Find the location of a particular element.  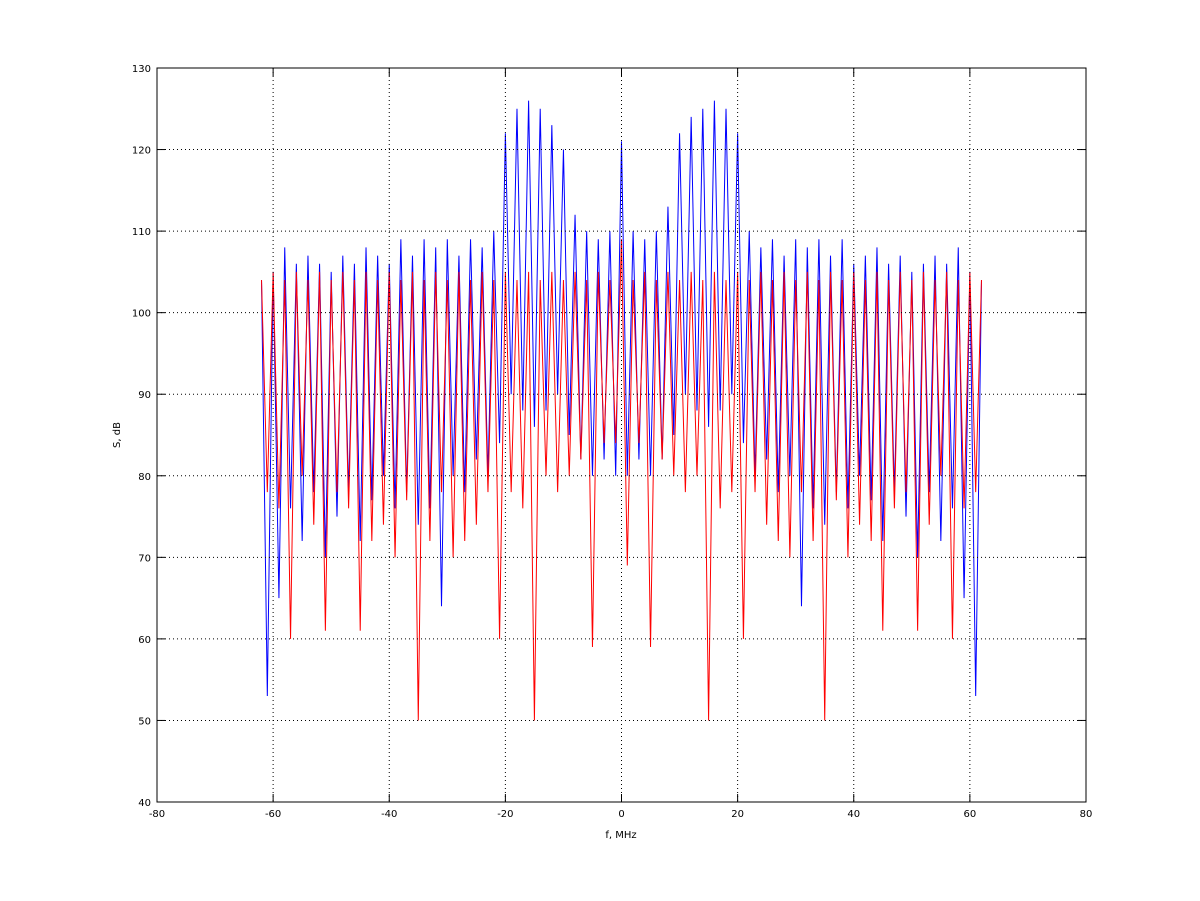

x-tick-label: 20 is located at coordinates (737, 814).